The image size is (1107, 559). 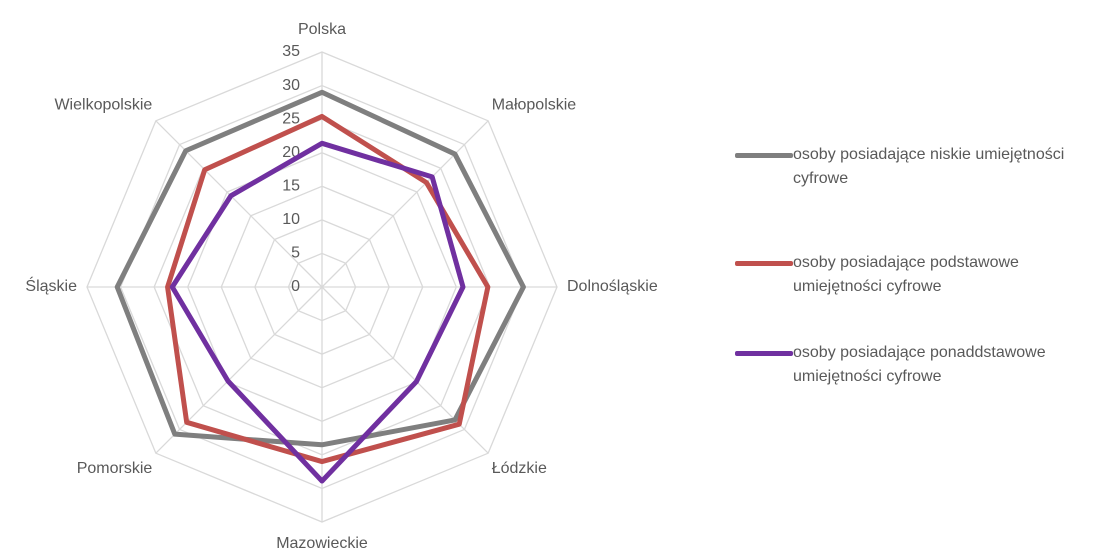 What do you see at coordinates (103, 104) in the screenshot?
I see `category-label: Wielkopolskie` at bounding box center [103, 104].